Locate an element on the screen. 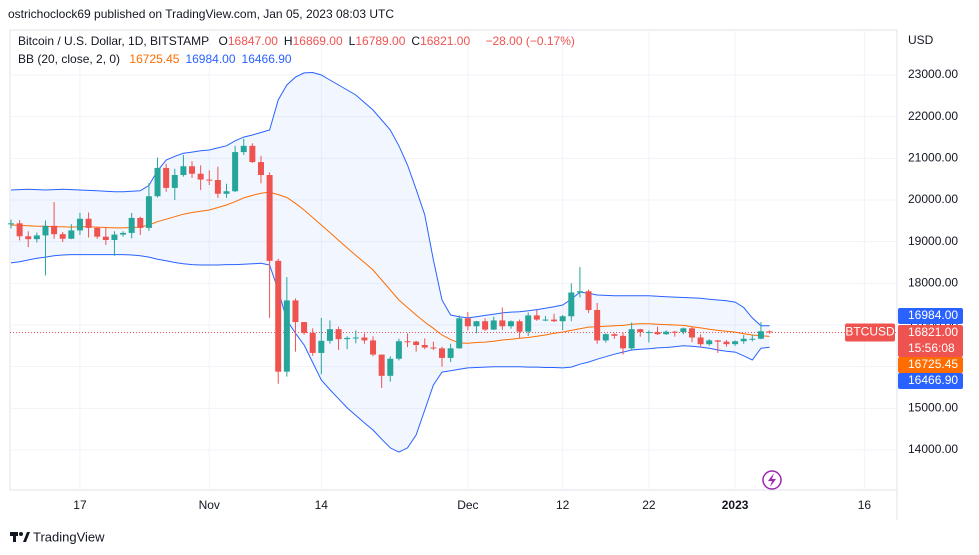  indicator-values: 16725.45 16984.00 16466.90 is located at coordinates (213, 59).